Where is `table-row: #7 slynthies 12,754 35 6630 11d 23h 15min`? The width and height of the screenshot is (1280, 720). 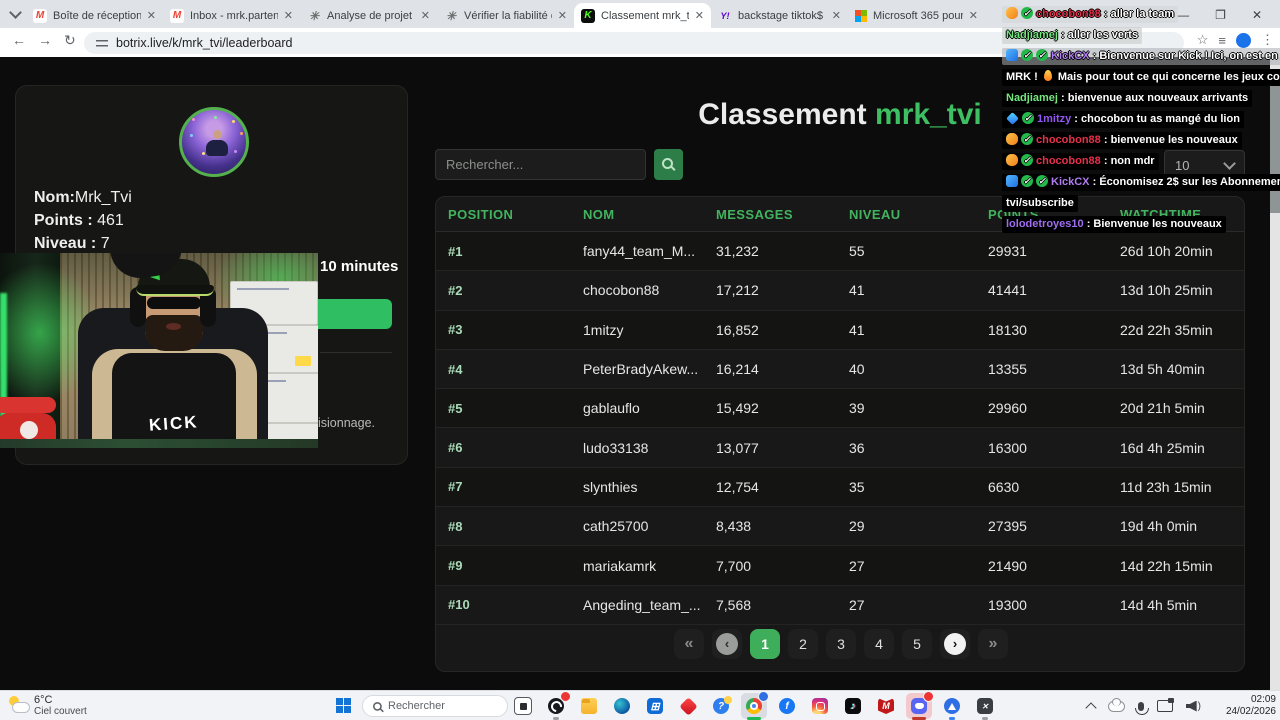
table-row: #7 slynthies 12,754 35 6630 11d 23h 15min is located at coordinates (840, 487).